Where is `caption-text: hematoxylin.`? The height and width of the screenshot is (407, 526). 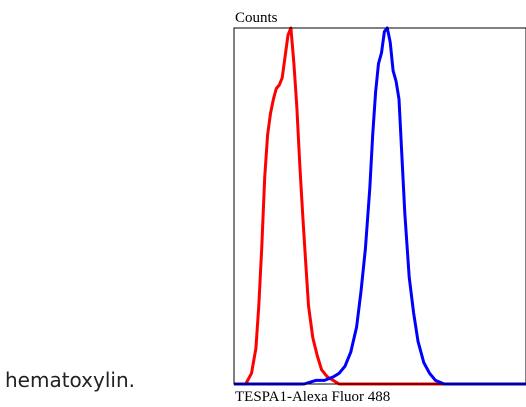
caption-text: hematoxylin. is located at coordinates (70, 380).